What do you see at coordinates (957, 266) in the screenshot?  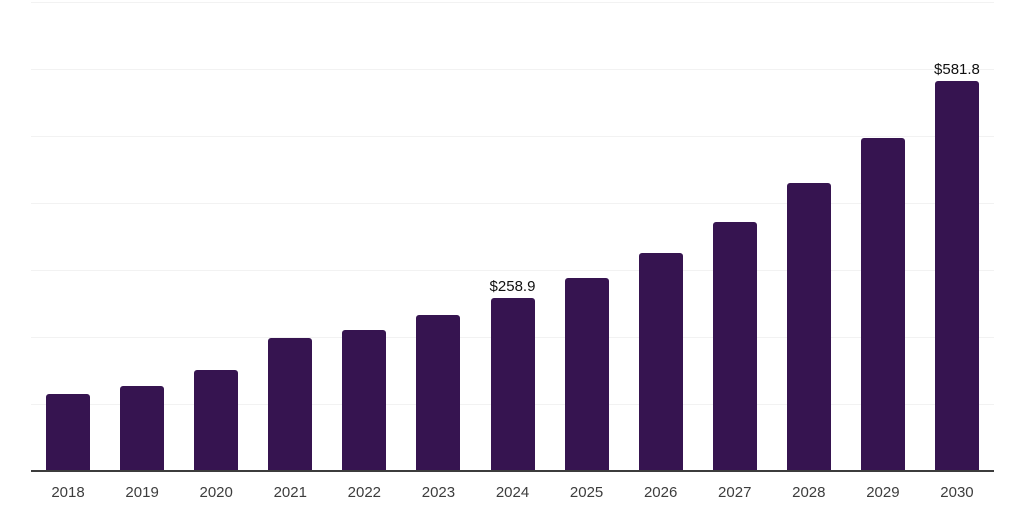 I see `bar-2030: $581.8` at bounding box center [957, 266].